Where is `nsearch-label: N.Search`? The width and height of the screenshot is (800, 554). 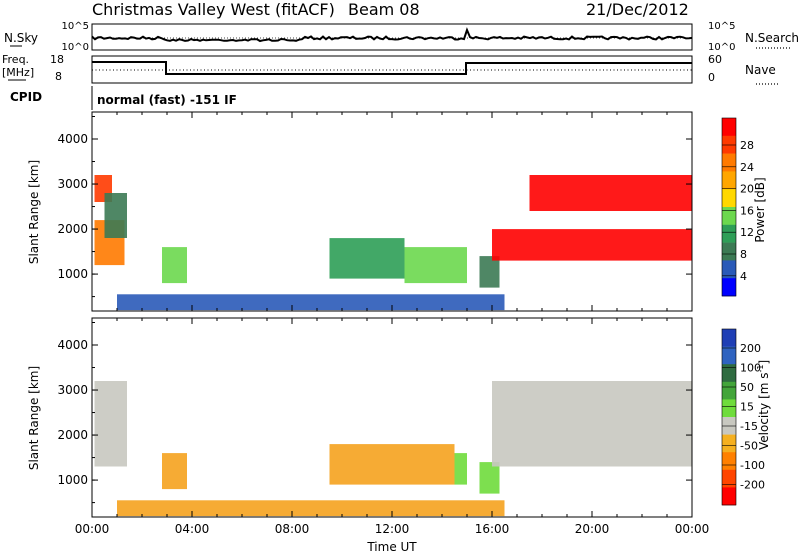
nsearch-label: N.Search is located at coordinates (772, 38).